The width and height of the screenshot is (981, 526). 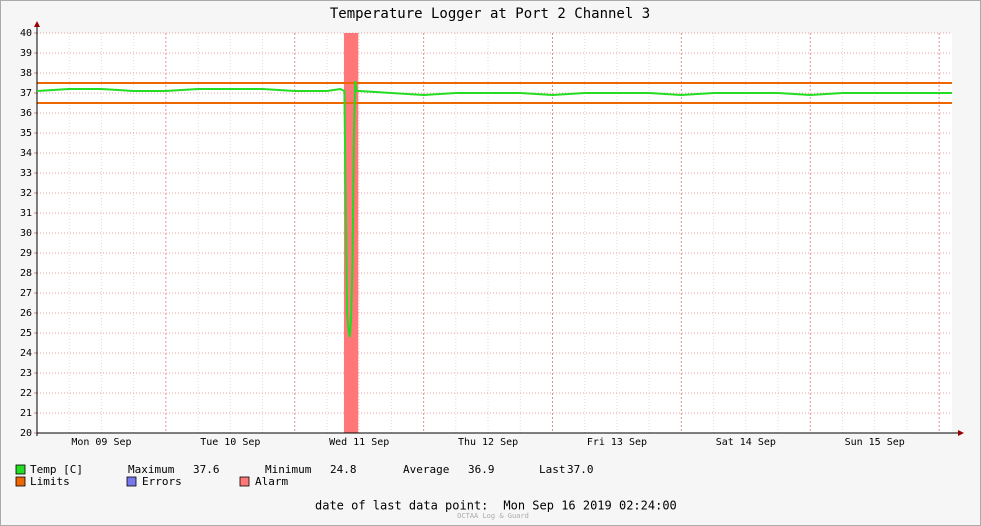 I want to click on stat-value: 24.8, so click(x=343, y=469).